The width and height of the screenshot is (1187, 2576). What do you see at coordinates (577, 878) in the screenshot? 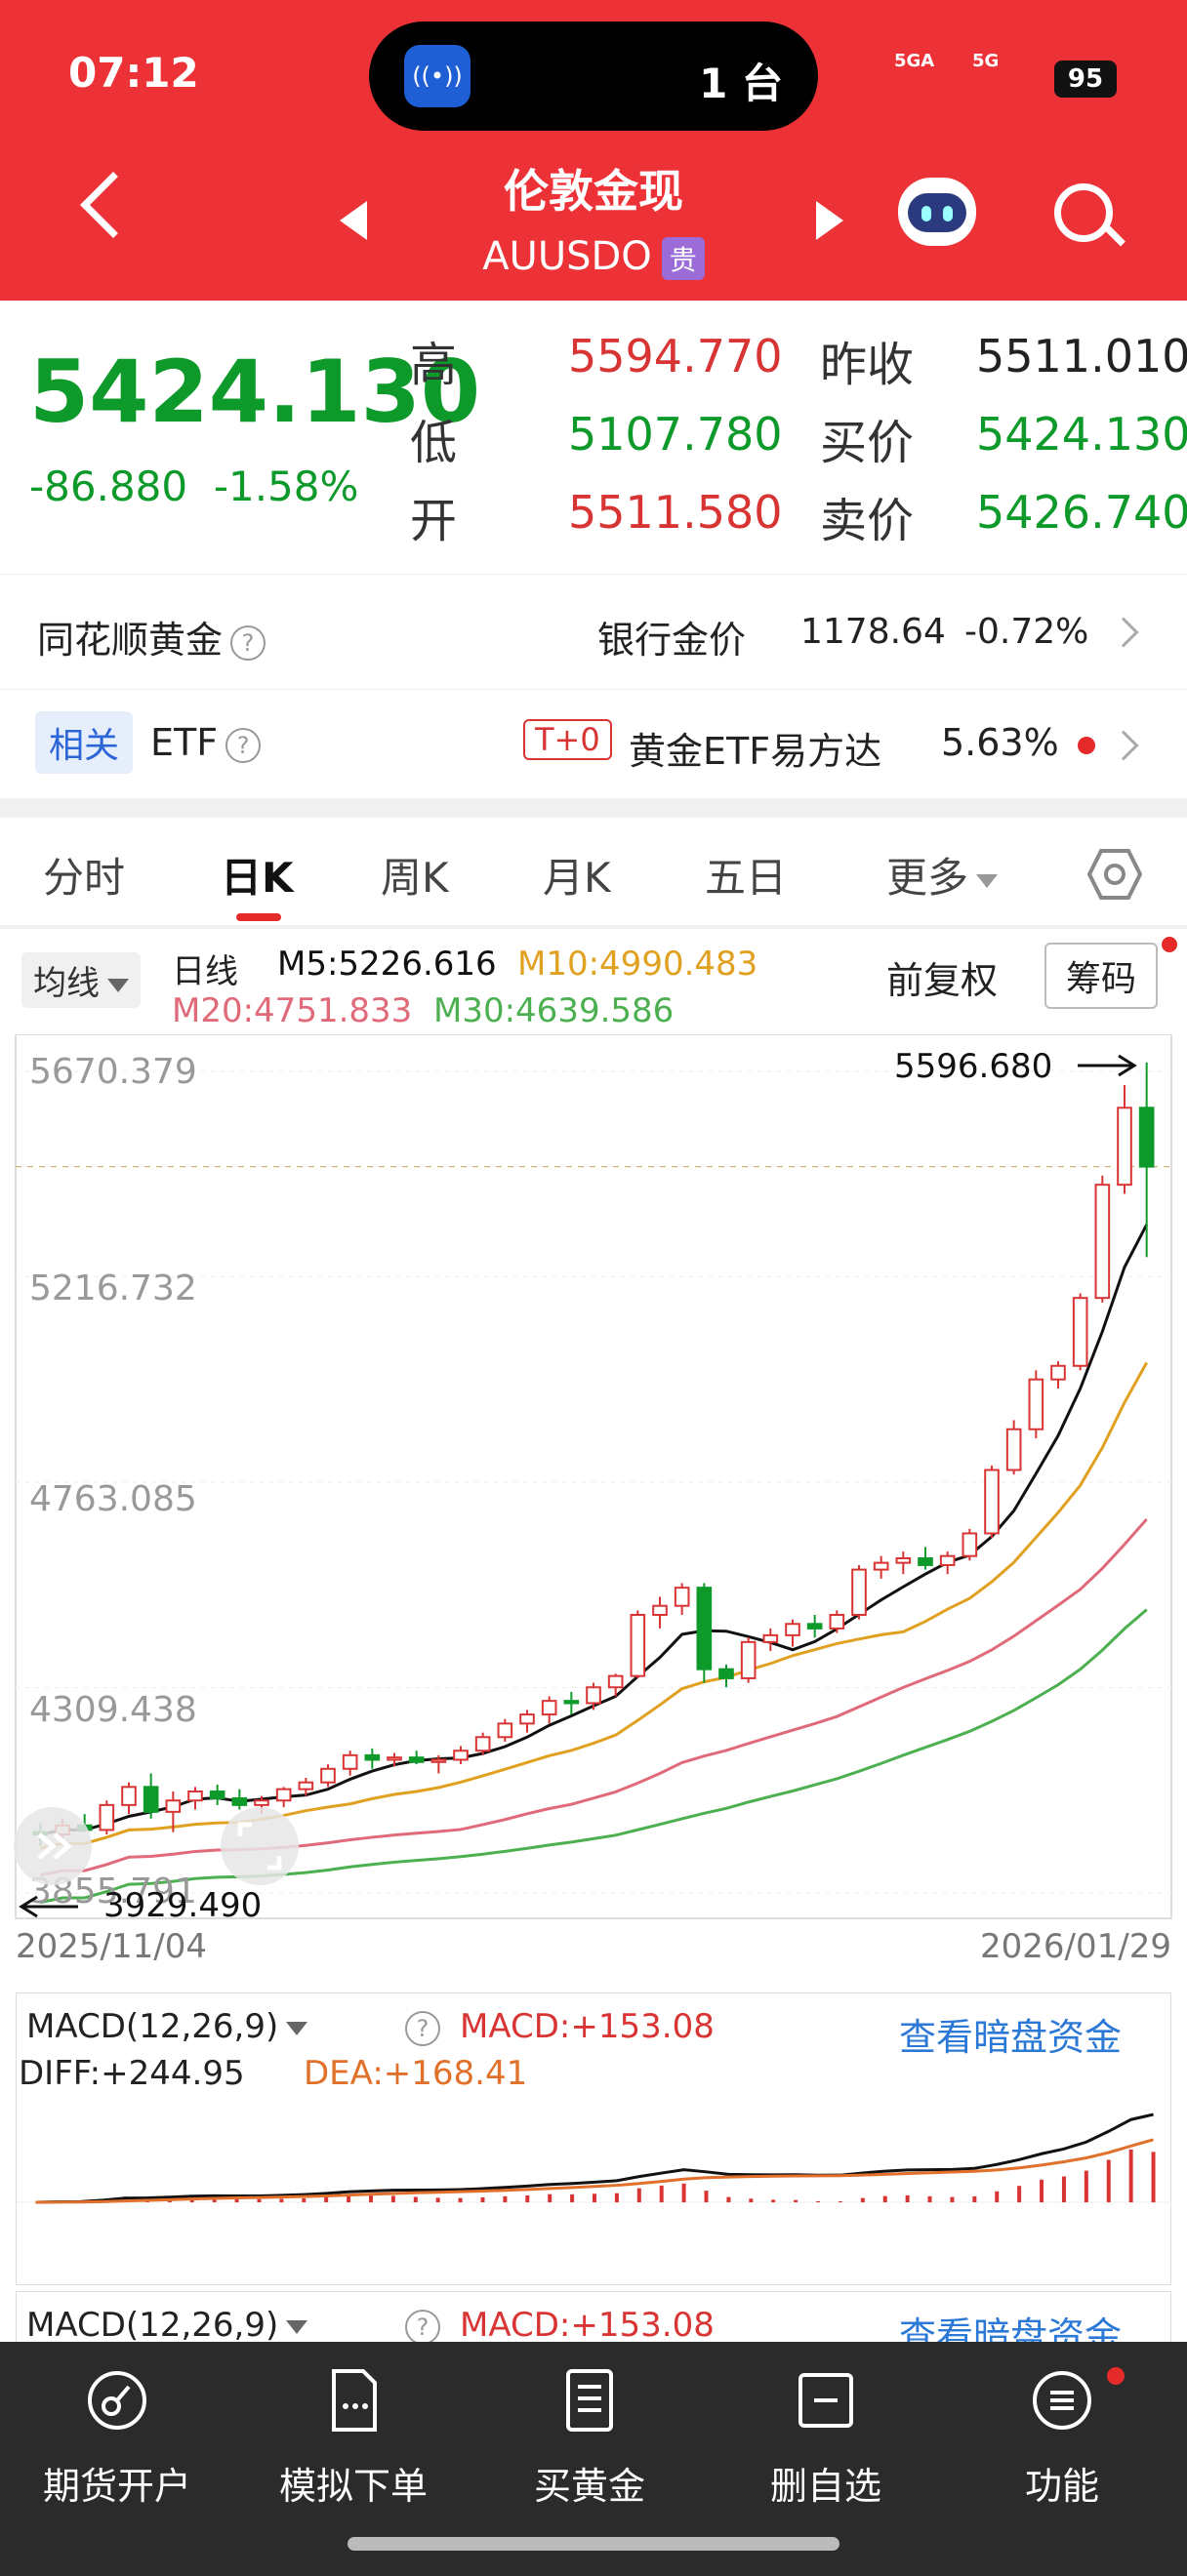
I see `tab-monthly-k: 月K` at bounding box center [577, 878].